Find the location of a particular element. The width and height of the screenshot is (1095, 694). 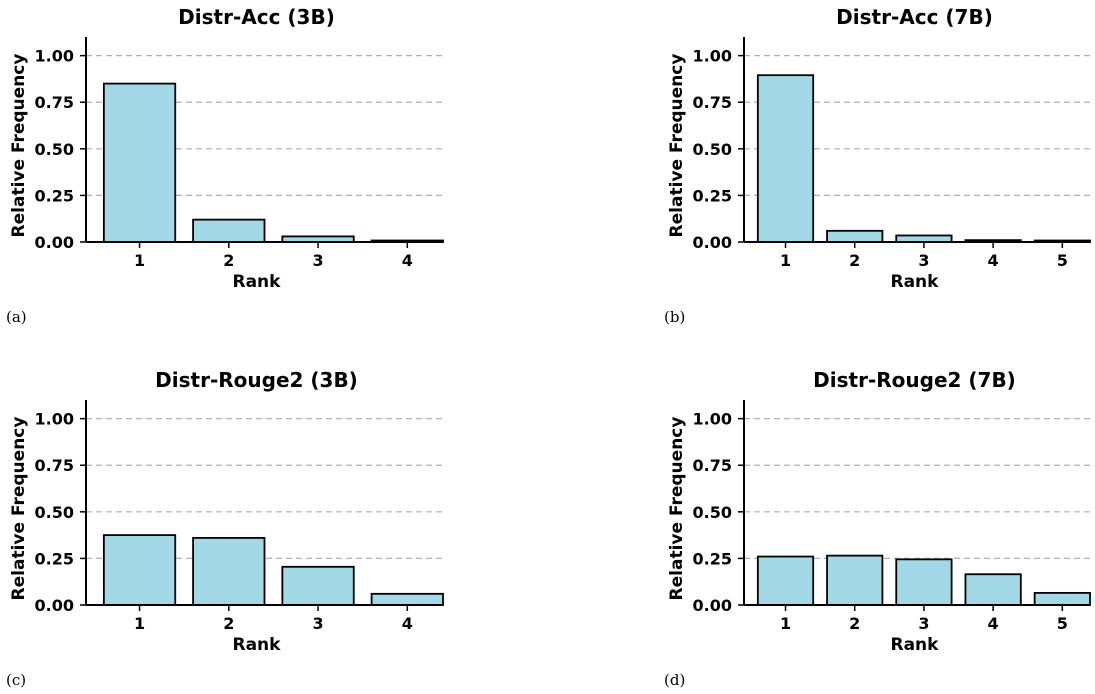

panel-label-a: (a) is located at coordinates (16, 317).